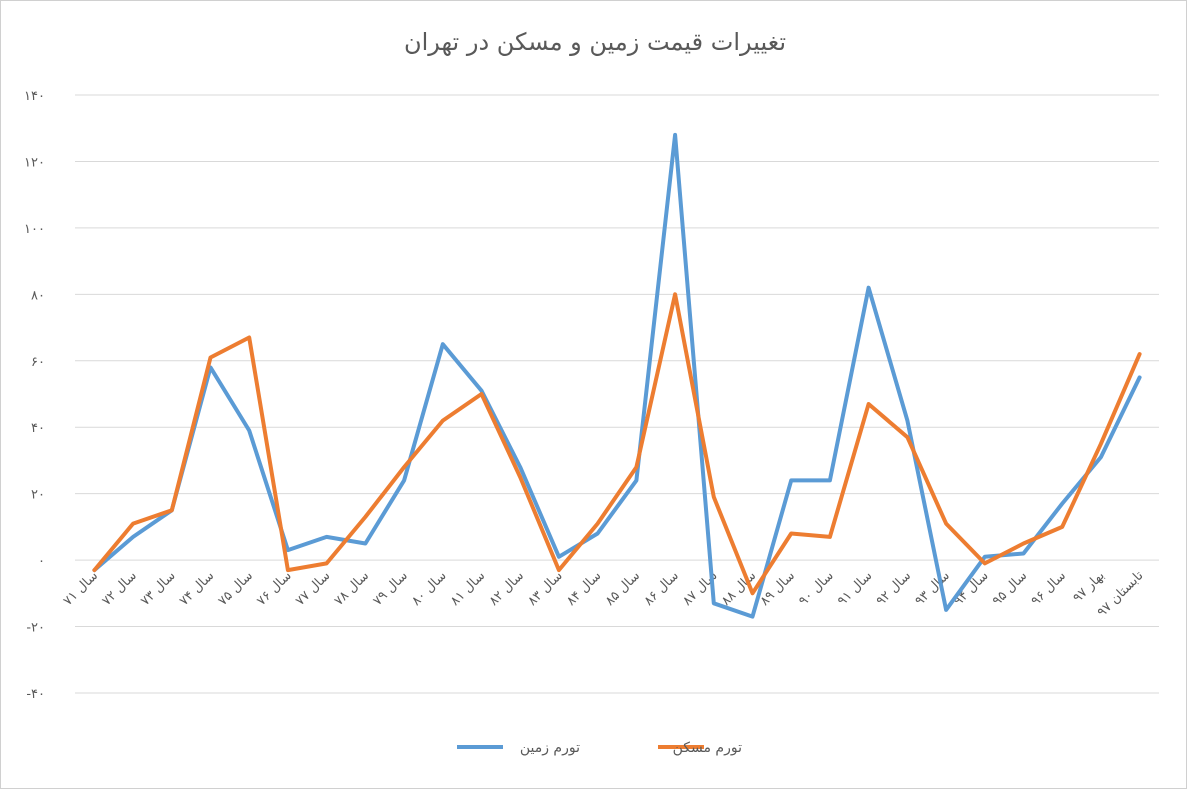 This screenshot has width=1187, height=790. Describe the element at coordinates (1088, 586) in the screenshot. I see `x-tick-label: بهار ۹۷` at that location.